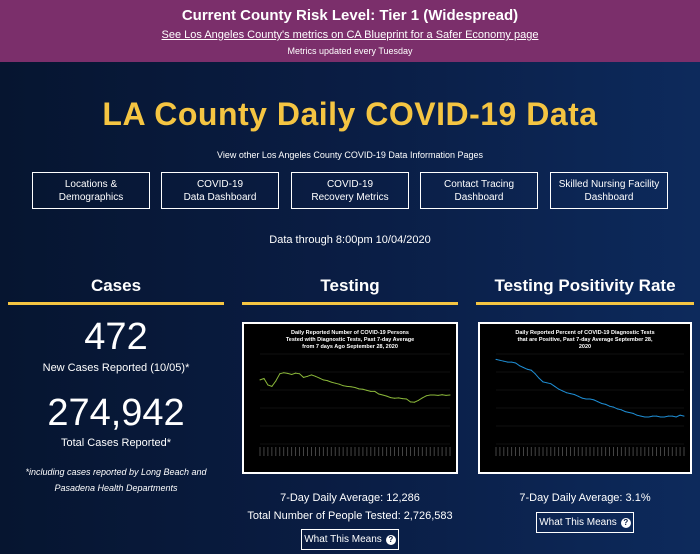 This screenshot has height=554, width=700. What do you see at coordinates (116, 285) in the screenshot?
I see `cases-heading: Cases` at bounding box center [116, 285].